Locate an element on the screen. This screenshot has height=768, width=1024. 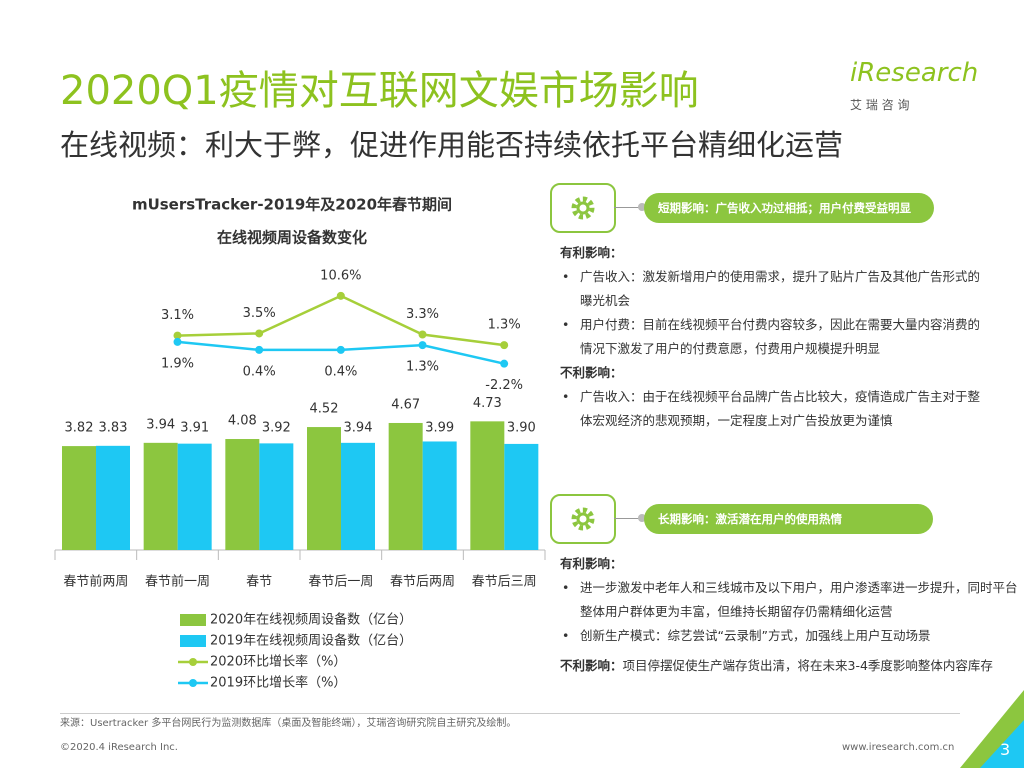
bar-value-label: 3.99 is located at coordinates (439, 428).